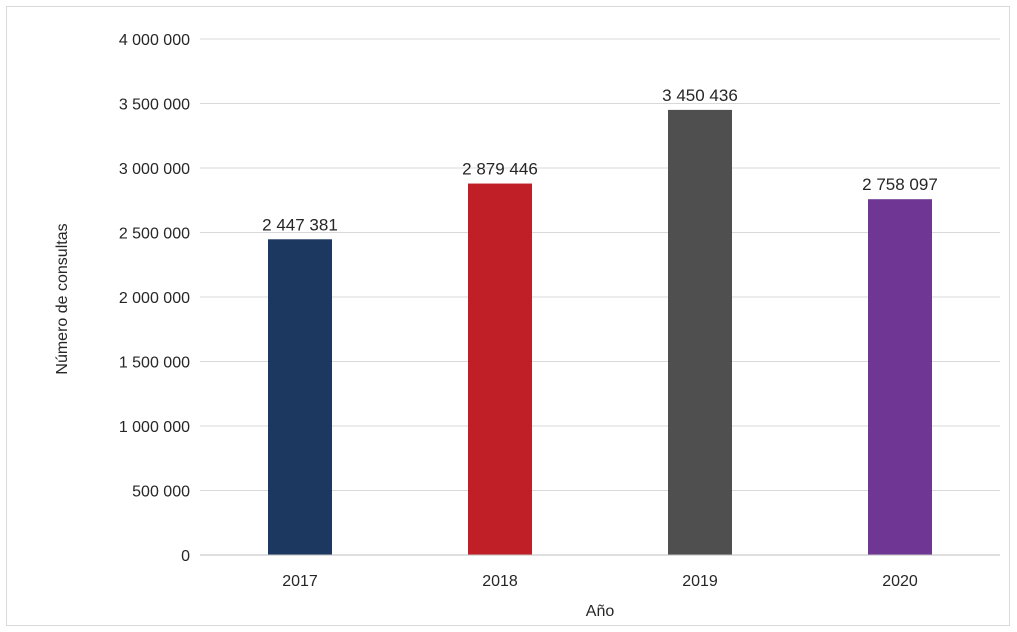  What do you see at coordinates (161, 492) in the screenshot?
I see `y-tick-label: 500 000` at bounding box center [161, 492].